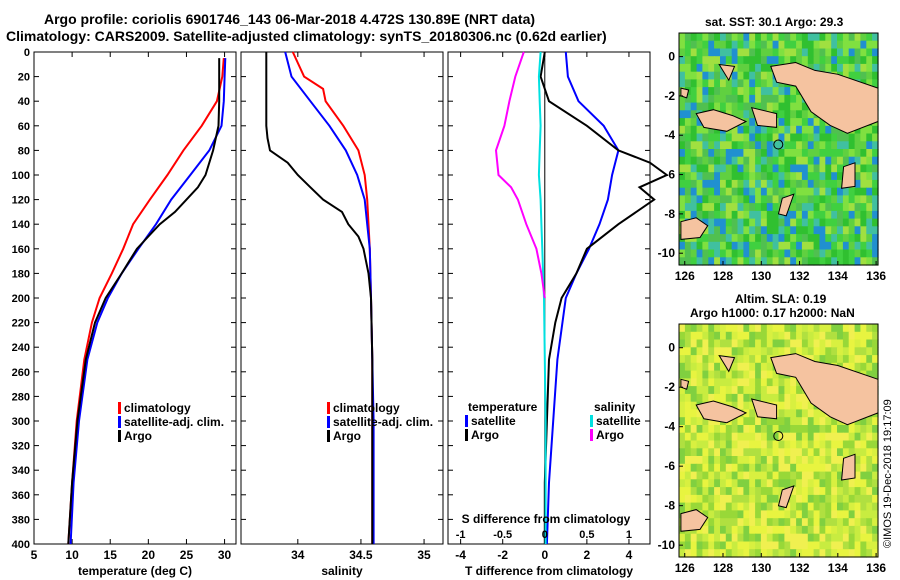 The width and height of the screenshot is (900, 580). Describe the element at coordinates (424, 555) in the screenshot. I see `salinity-xtick-label: 35` at that location.